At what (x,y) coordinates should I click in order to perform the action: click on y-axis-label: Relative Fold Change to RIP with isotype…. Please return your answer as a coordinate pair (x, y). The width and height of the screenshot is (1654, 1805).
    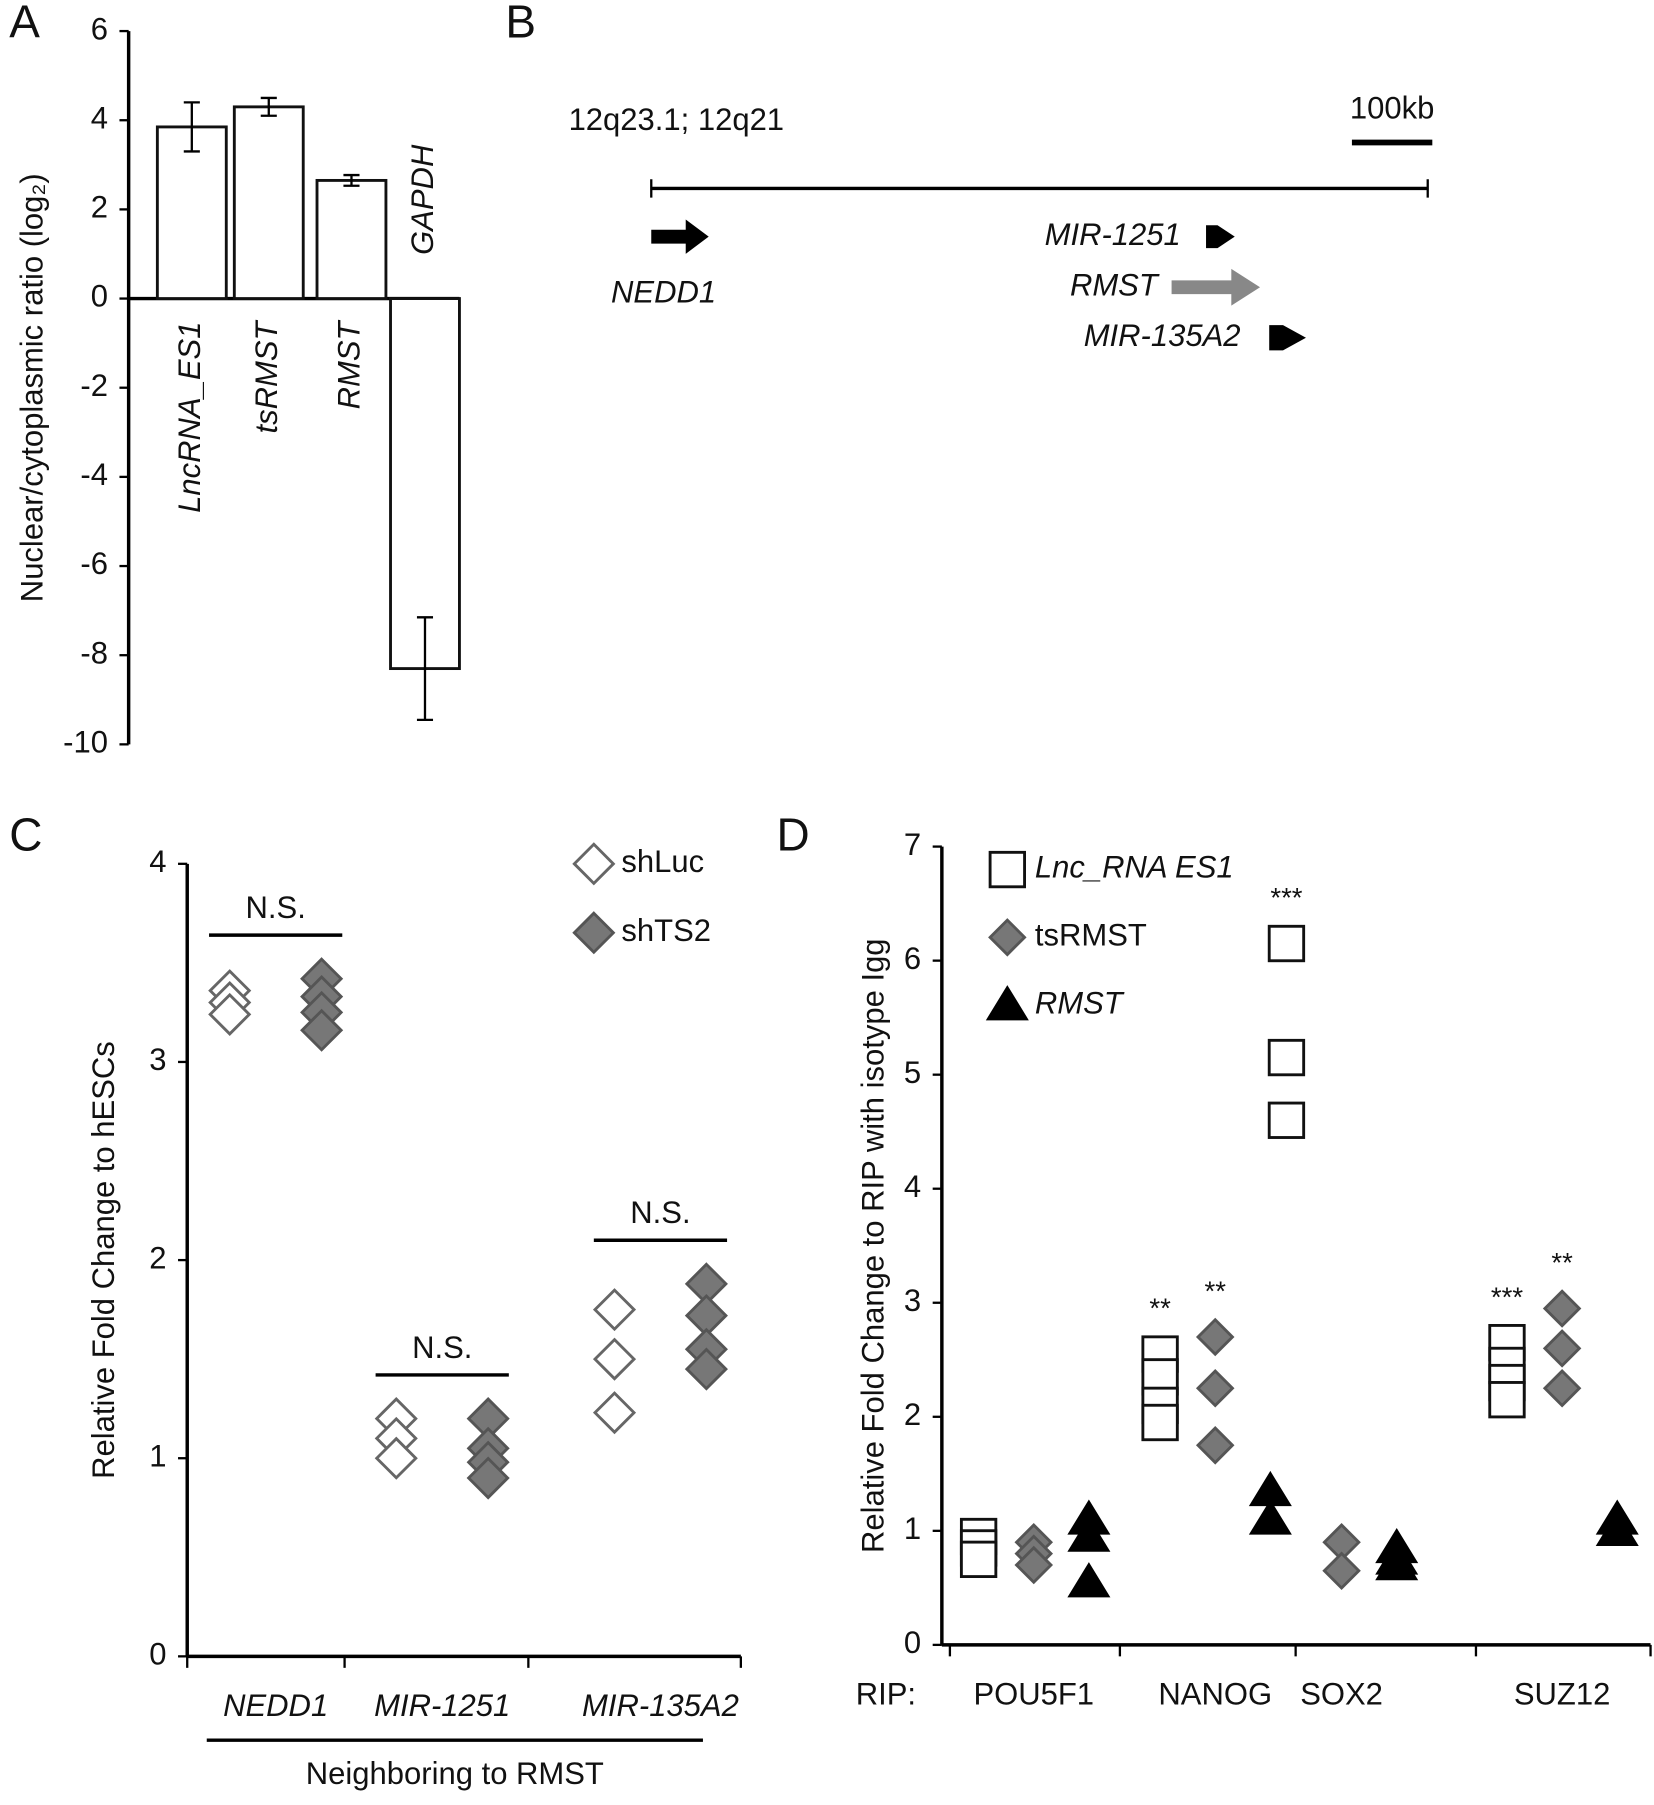
    Looking at the image, I should click on (872, 1245).